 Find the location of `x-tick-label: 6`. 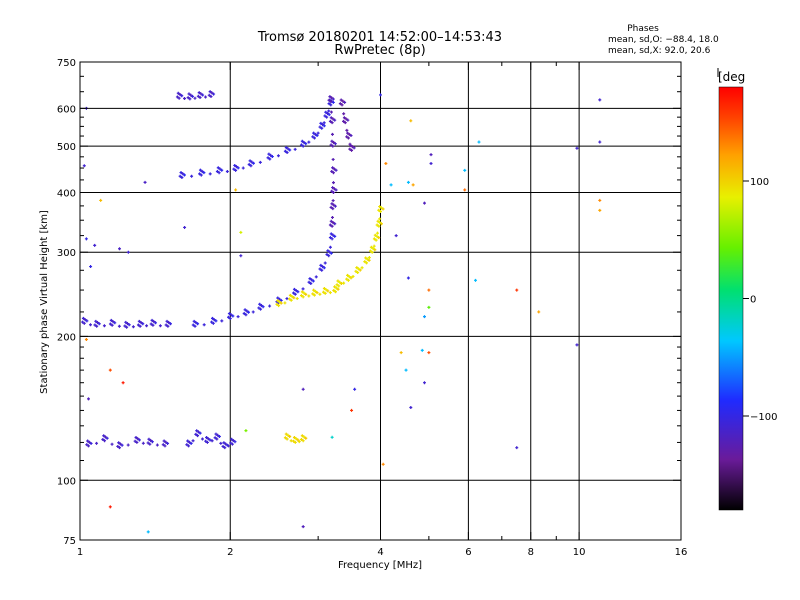

x-tick-label: 6 is located at coordinates (468, 552).